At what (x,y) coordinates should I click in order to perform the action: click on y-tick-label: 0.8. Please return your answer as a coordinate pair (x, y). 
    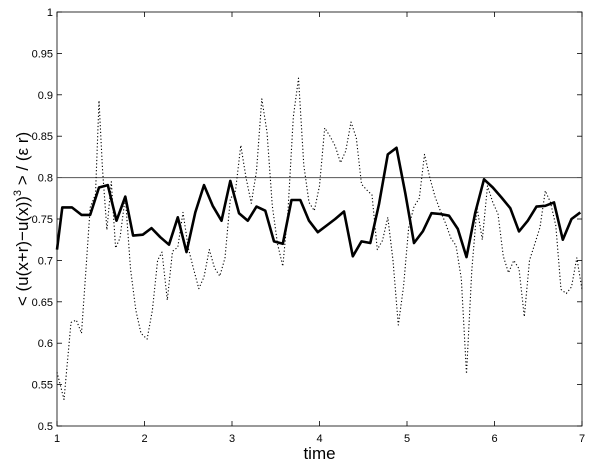
    Looking at the image, I should click on (45, 179).